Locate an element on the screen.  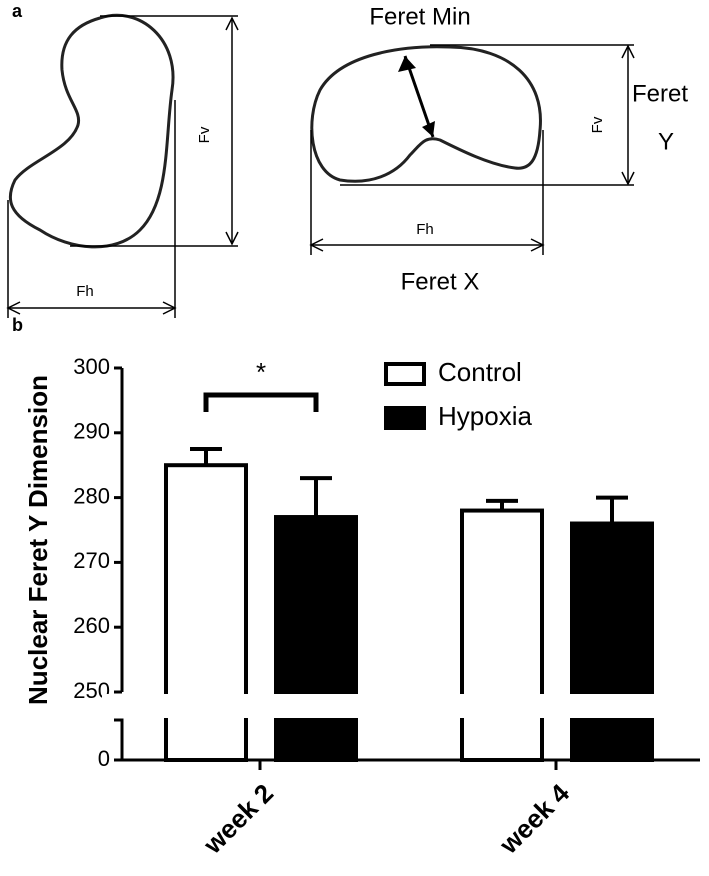
feret-min-label: Feret Min is located at coordinates (419, 16).